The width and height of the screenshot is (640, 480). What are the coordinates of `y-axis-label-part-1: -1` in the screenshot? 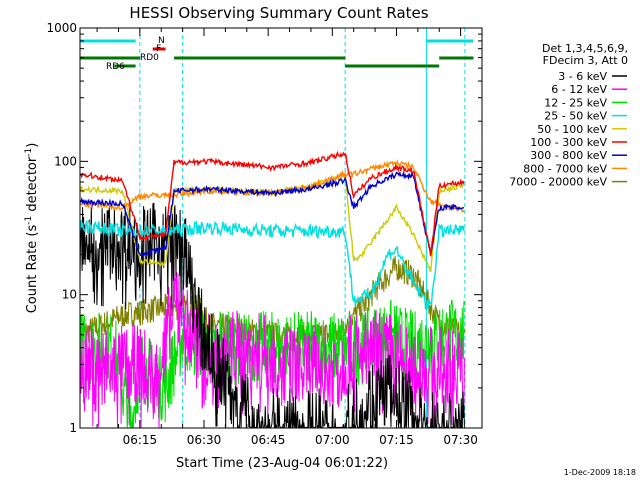 It's located at (29, 220).